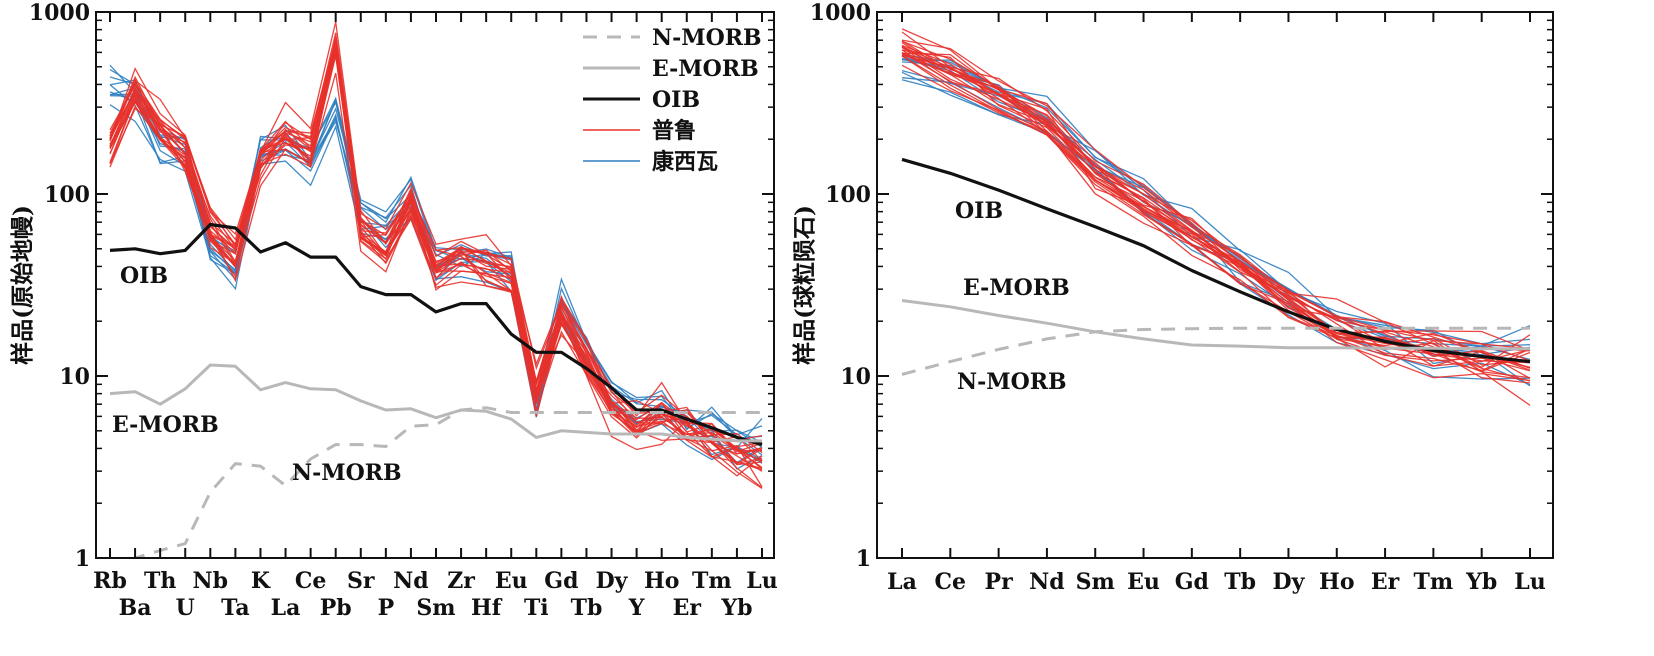  Describe the element at coordinates (185, 608) in the screenshot. I see `x-tick-label: U` at that location.